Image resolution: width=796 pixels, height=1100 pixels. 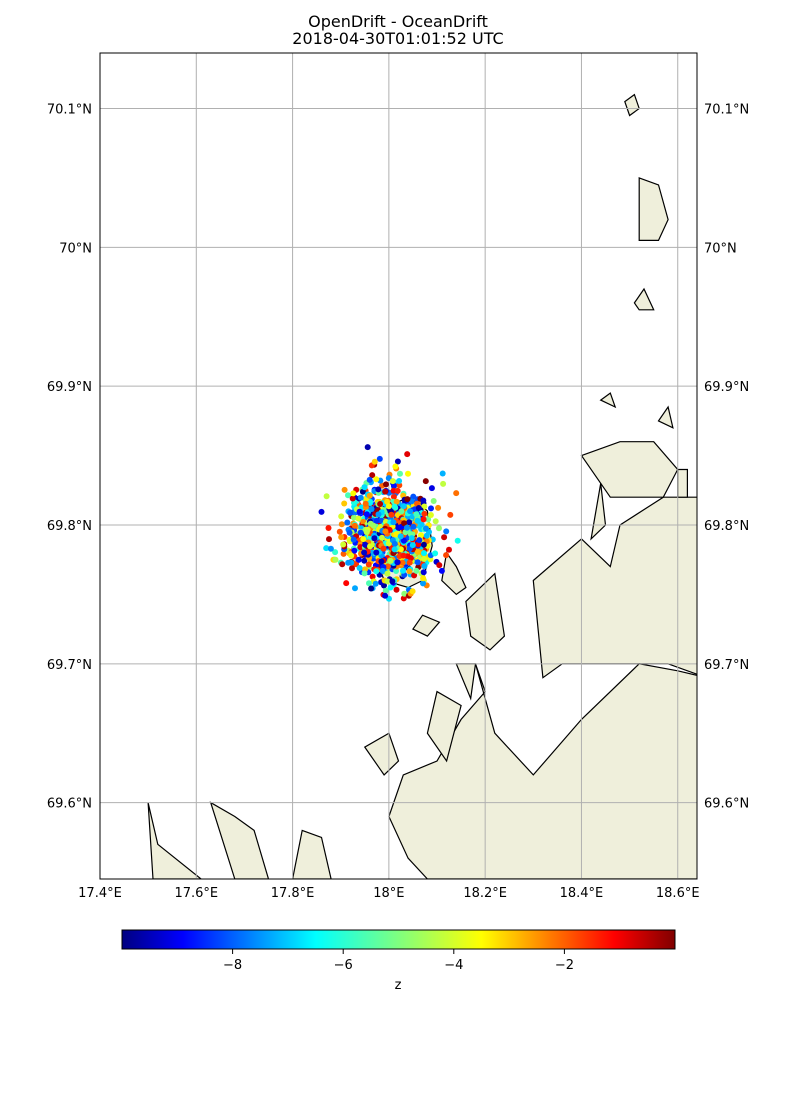 What do you see at coordinates (582, 893) in the screenshot?
I see `lon-tick-label: 18.4°E` at bounding box center [582, 893].